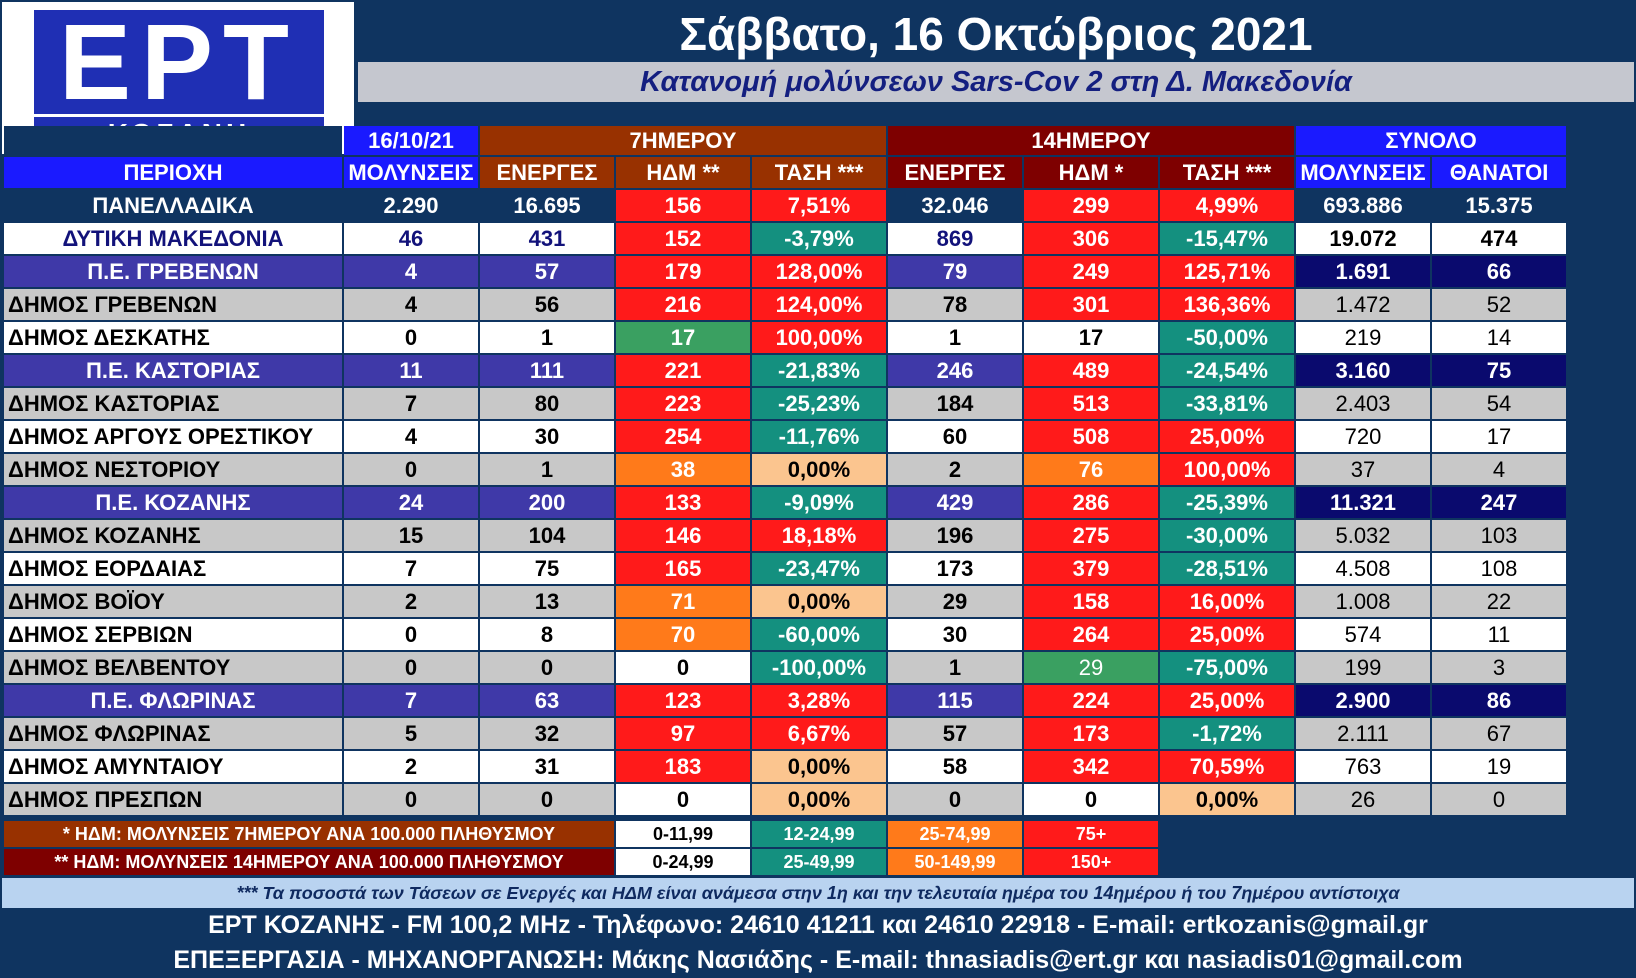 This screenshot has width=1636, height=978. What do you see at coordinates (683, 634) in the screenshot?
I see `cell-hdm-7d: 70` at bounding box center [683, 634].